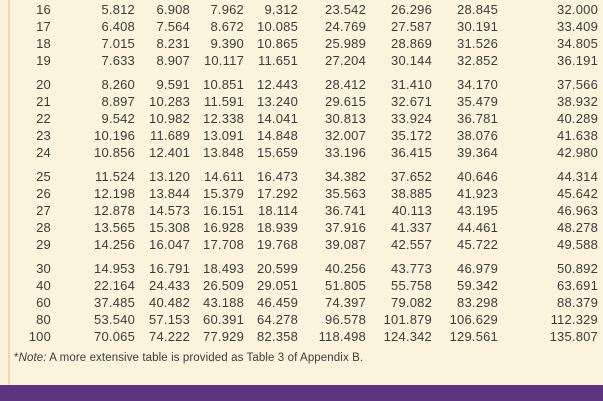 The image size is (603, 401). Describe the element at coordinates (118, 60) in the screenshot. I see `cell-value: 7.633` at that location.